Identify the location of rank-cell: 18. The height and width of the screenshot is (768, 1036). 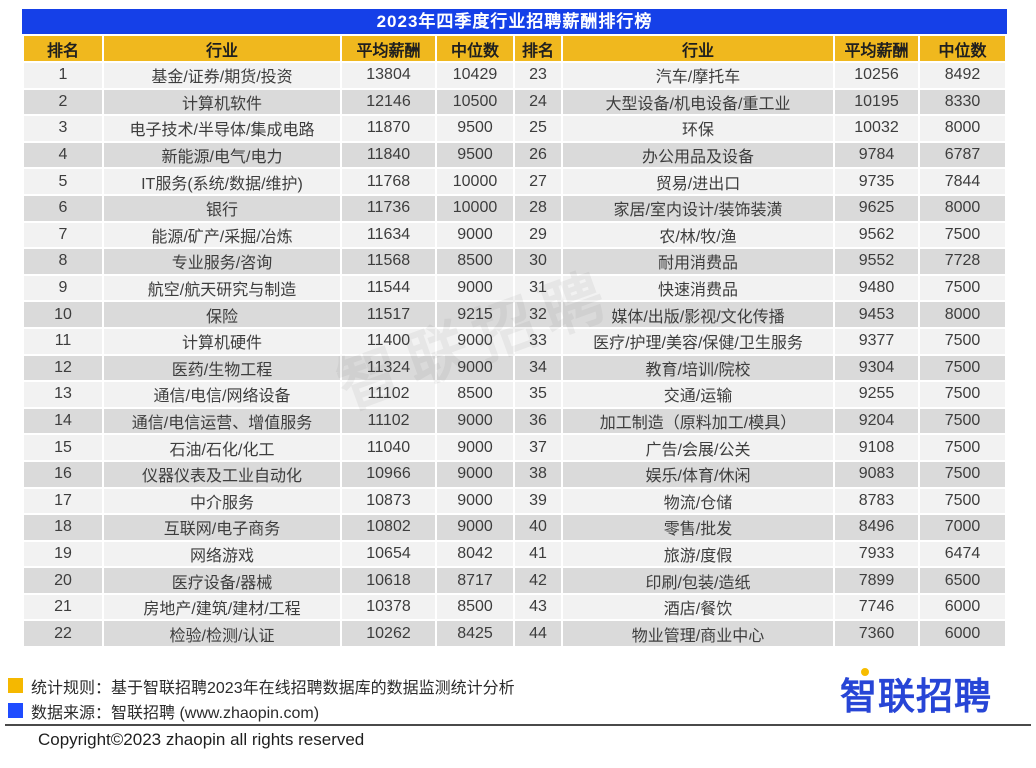
(63, 527).